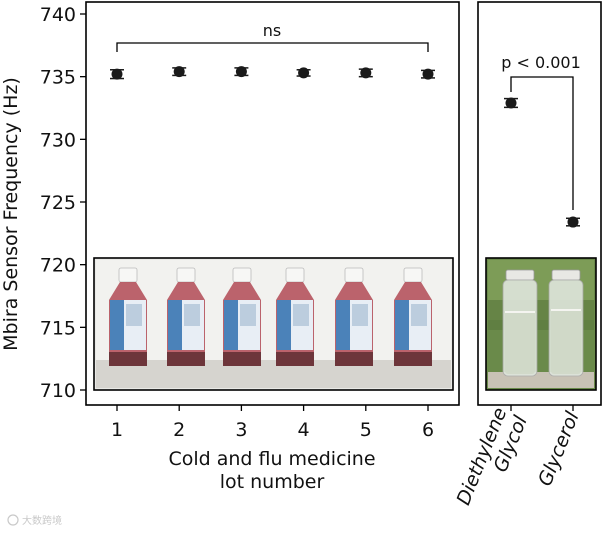  Describe the element at coordinates (366, 430) in the screenshot. I see `x-tick-label-lot-5: 5` at that location.